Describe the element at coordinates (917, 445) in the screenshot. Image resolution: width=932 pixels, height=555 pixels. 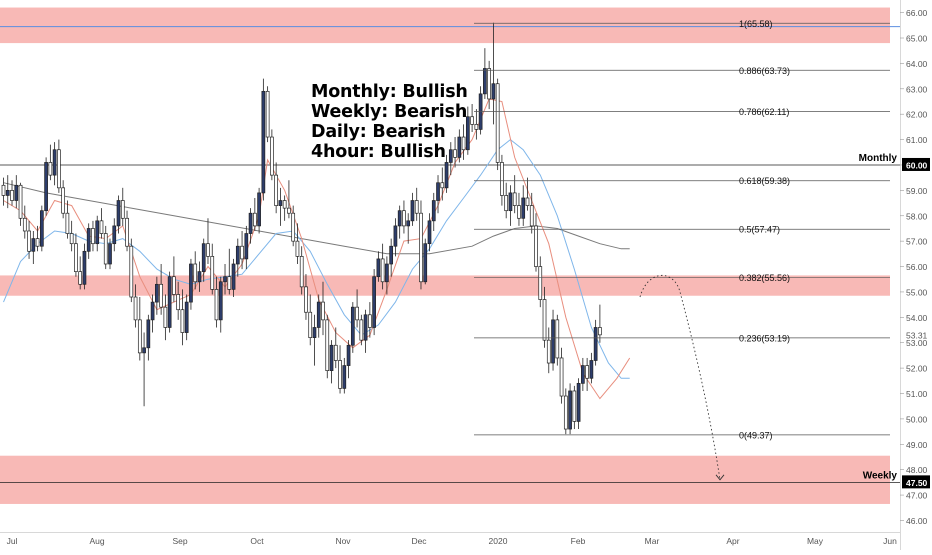
I see `price-tick-label: 49.00` at that location.